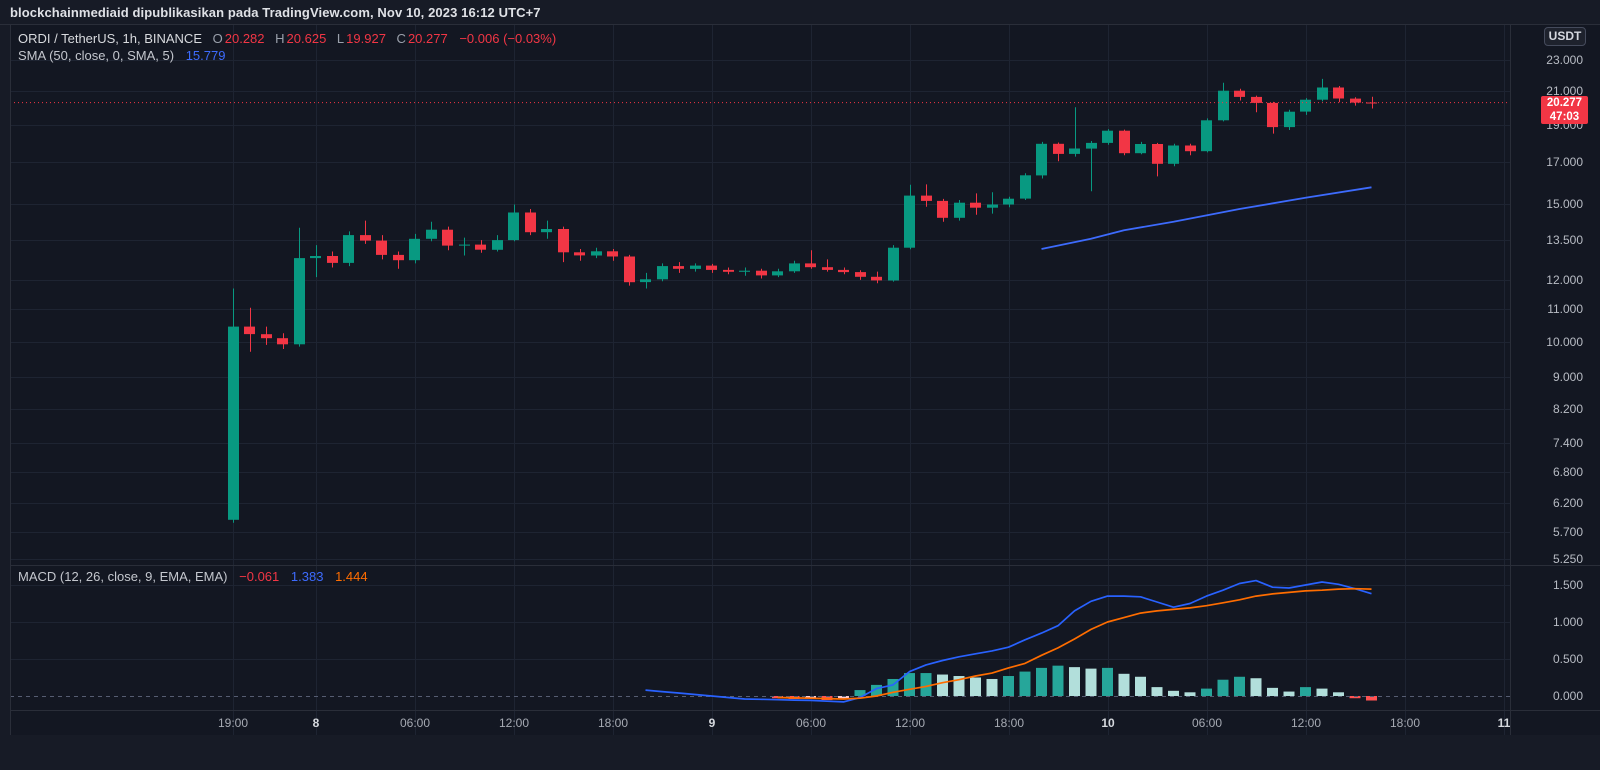 The width and height of the screenshot is (1600, 770). I want to click on pane-separator, so click(805, 565).